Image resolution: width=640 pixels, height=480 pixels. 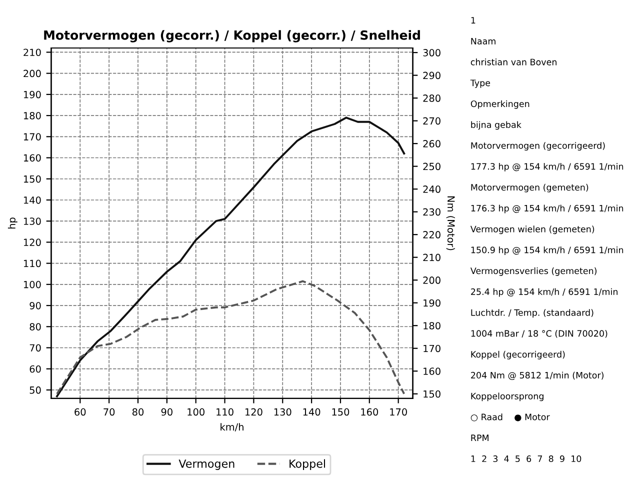 What do you see at coordinates (547, 250) in the screenshot?
I see `text: 150.9 hp @ 154 km/h / 6591 1/min` at bounding box center [547, 250].